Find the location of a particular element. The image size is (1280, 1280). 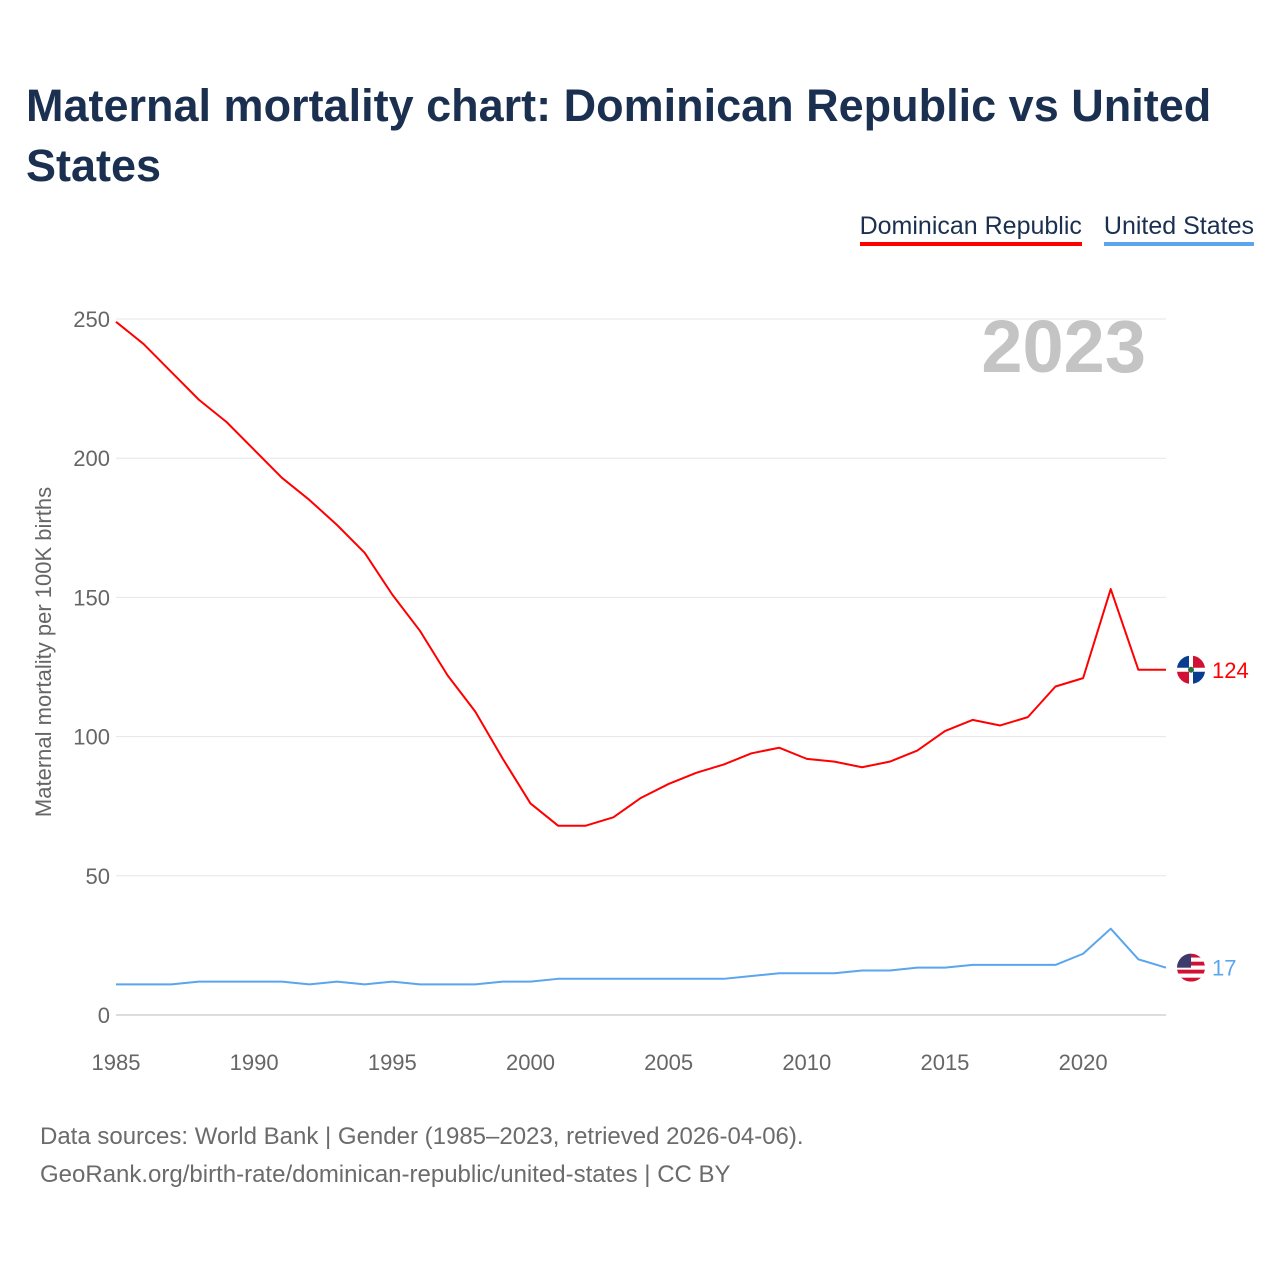

y-axis-label: Maternal mortality per 100K births is located at coordinates (43, 652).